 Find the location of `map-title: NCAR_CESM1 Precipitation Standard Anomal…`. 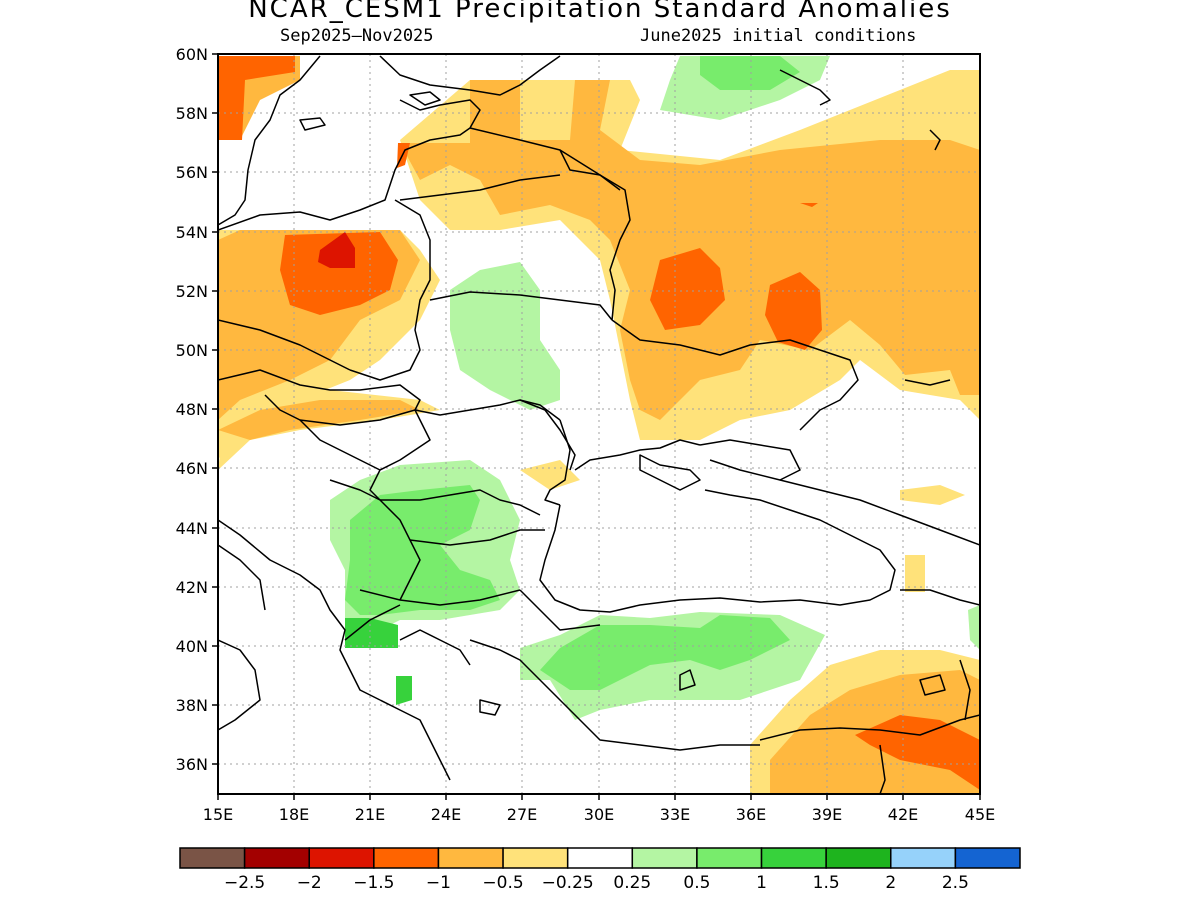

map-title: NCAR_CESM1 Precipitation Standard Anomal… is located at coordinates (600, 12).